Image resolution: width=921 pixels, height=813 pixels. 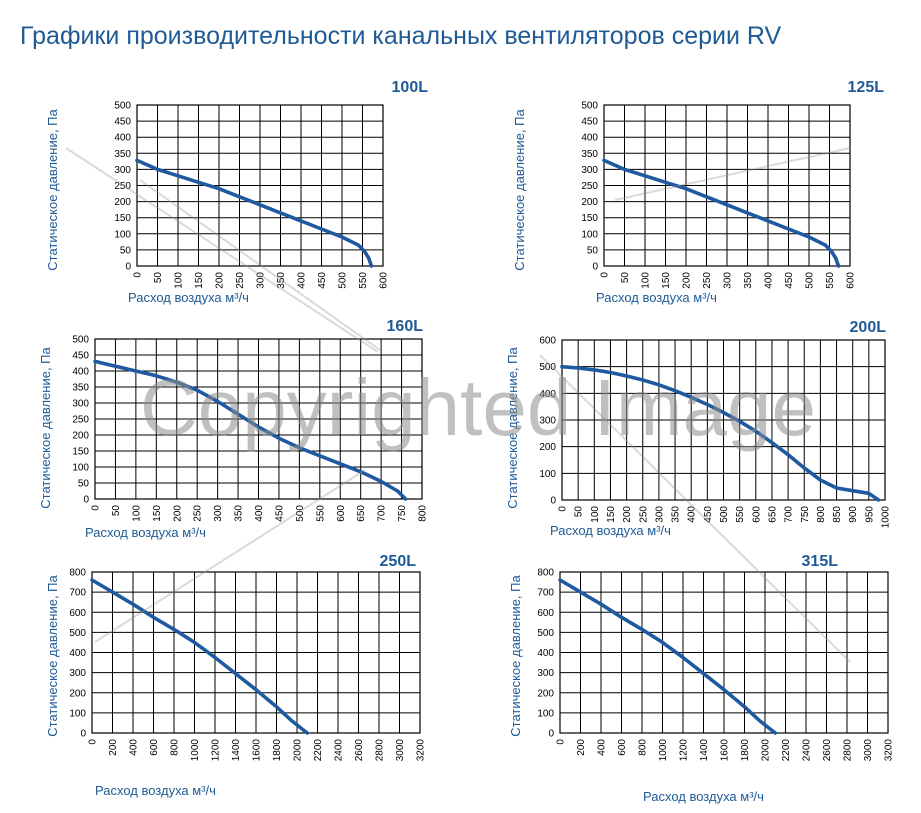 What do you see at coordinates (380, 750) in the screenshot?
I see `x-tick-label: 2800` at bounding box center [380, 750].